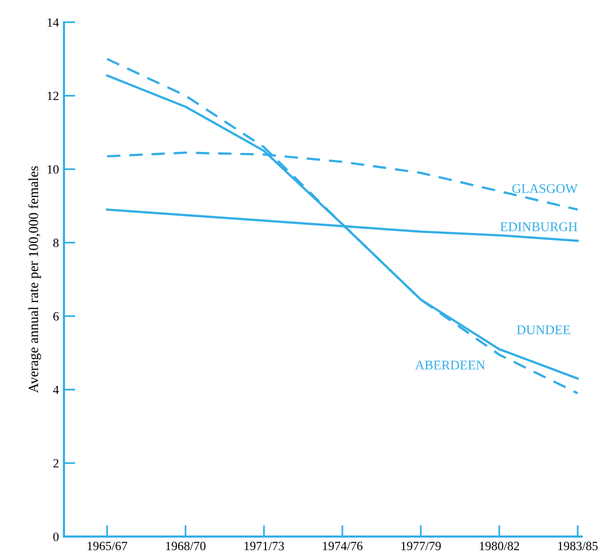 Image resolution: width=609 pixels, height=556 pixels. Describe the element at coordinates (500, 546) in the screenshot. I see `x-tick-label: 1980/82` at that location.